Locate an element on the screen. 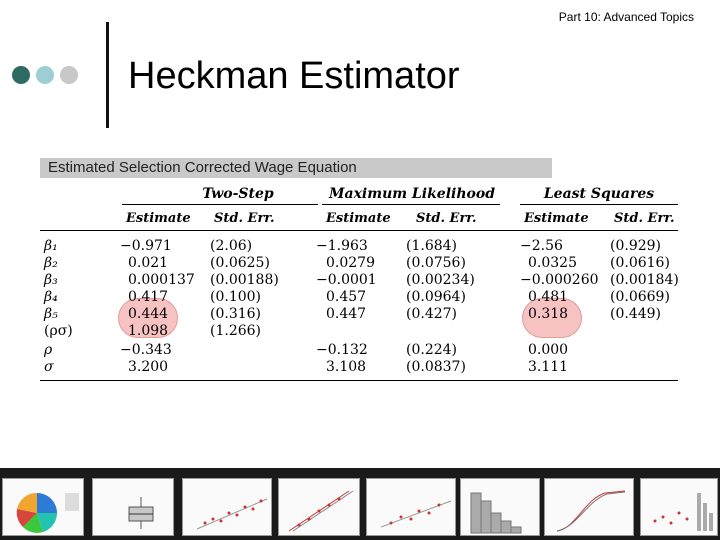 This screenshot has height=540, width=720. cell-ls-est: −0.000260 is located at coordinates (559, 280).